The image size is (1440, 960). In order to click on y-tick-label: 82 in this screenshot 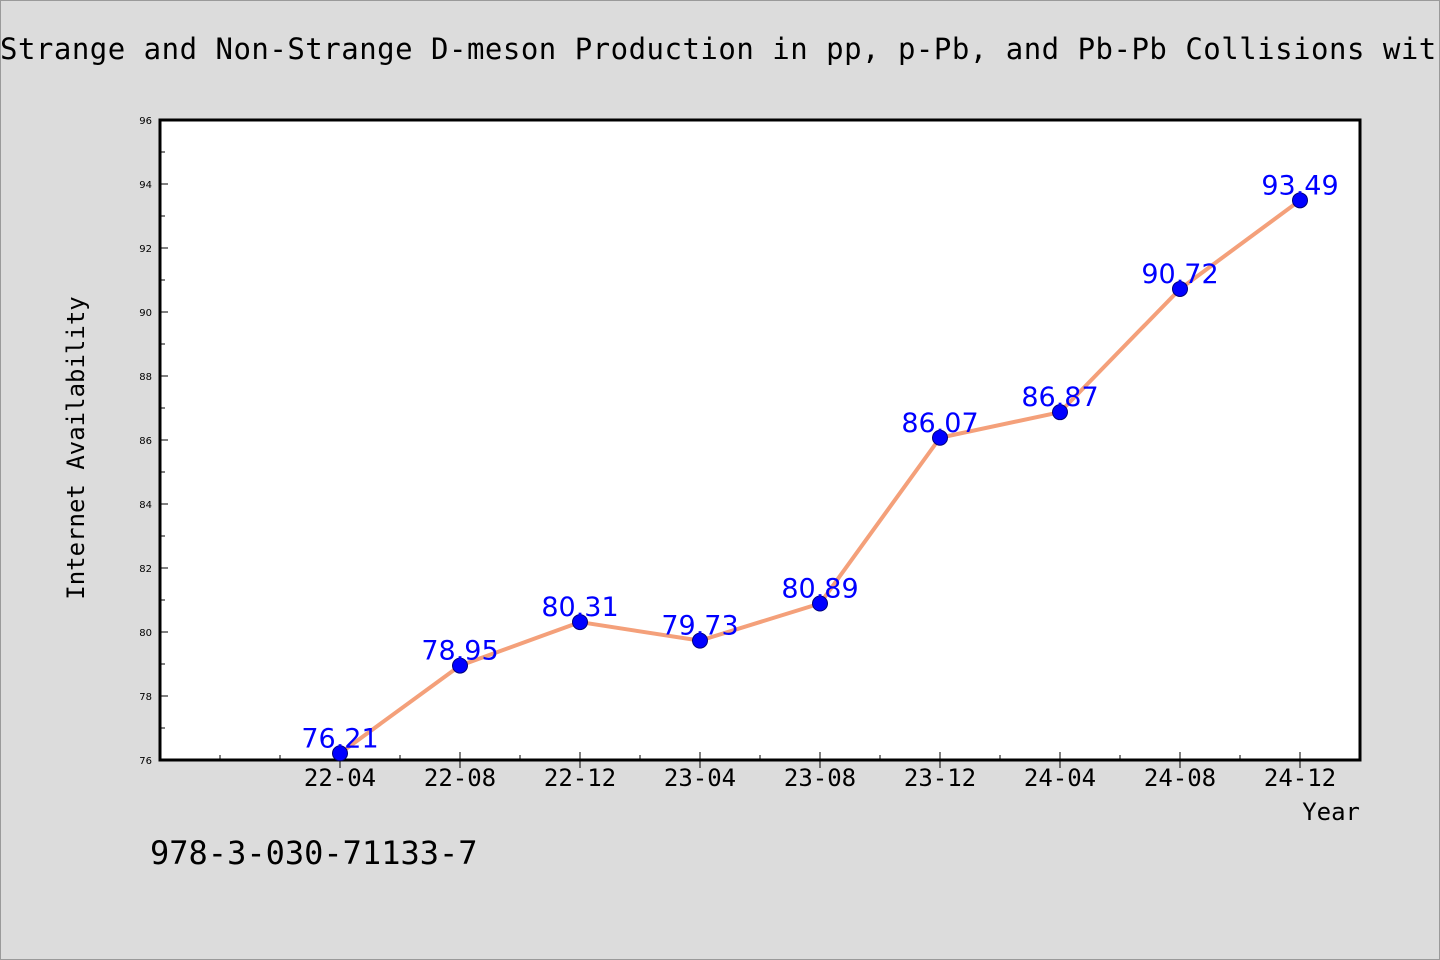, I will do `click(145, 569)`.